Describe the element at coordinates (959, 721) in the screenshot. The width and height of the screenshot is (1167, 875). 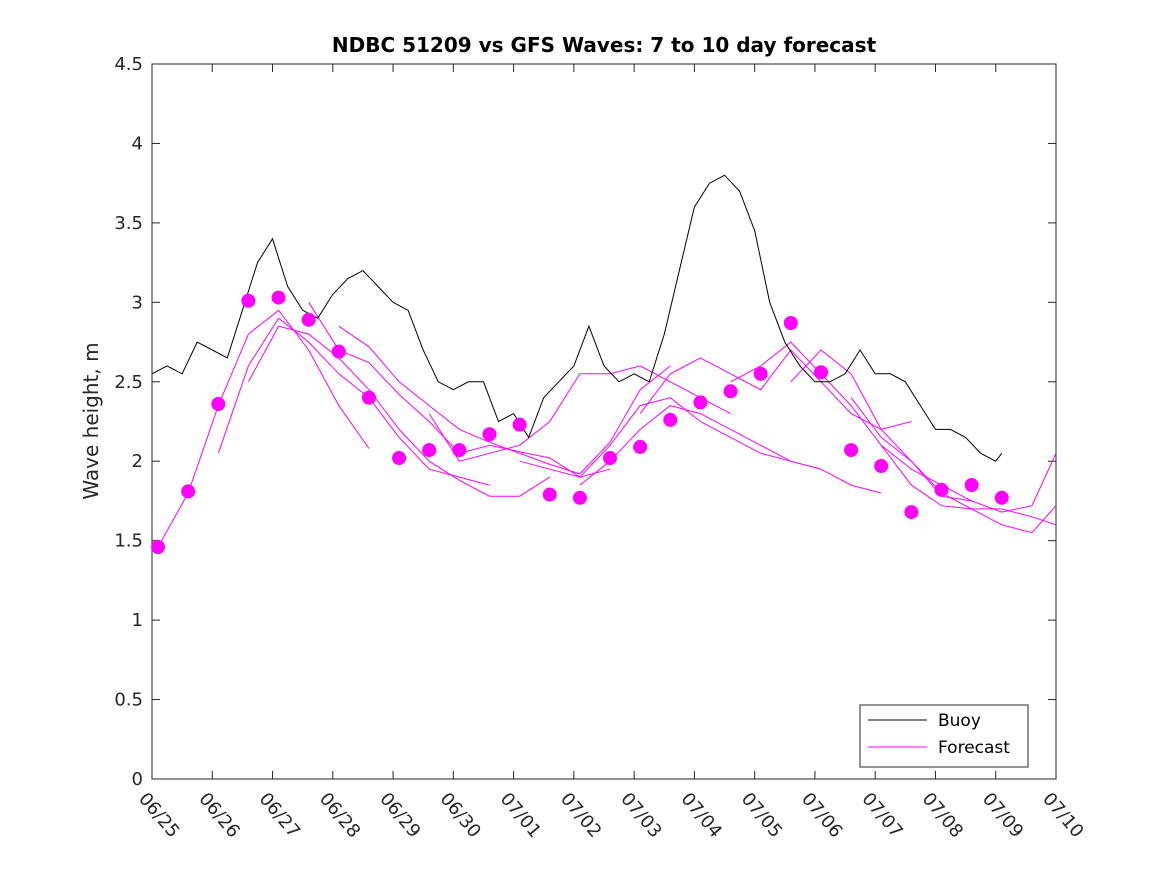
I see `legend-buoy-label: Buoy` at that location.